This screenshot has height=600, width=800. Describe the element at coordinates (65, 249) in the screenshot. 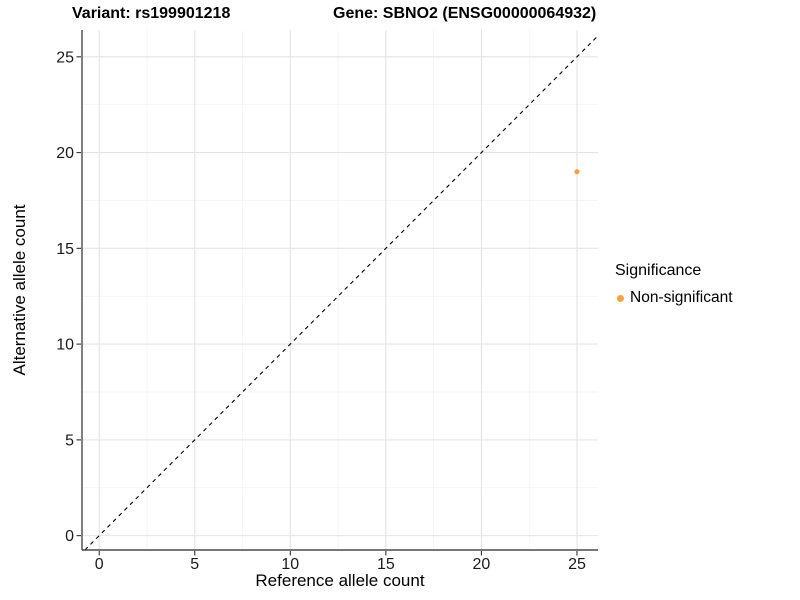

I see `y-tick-label: 15` at that location.